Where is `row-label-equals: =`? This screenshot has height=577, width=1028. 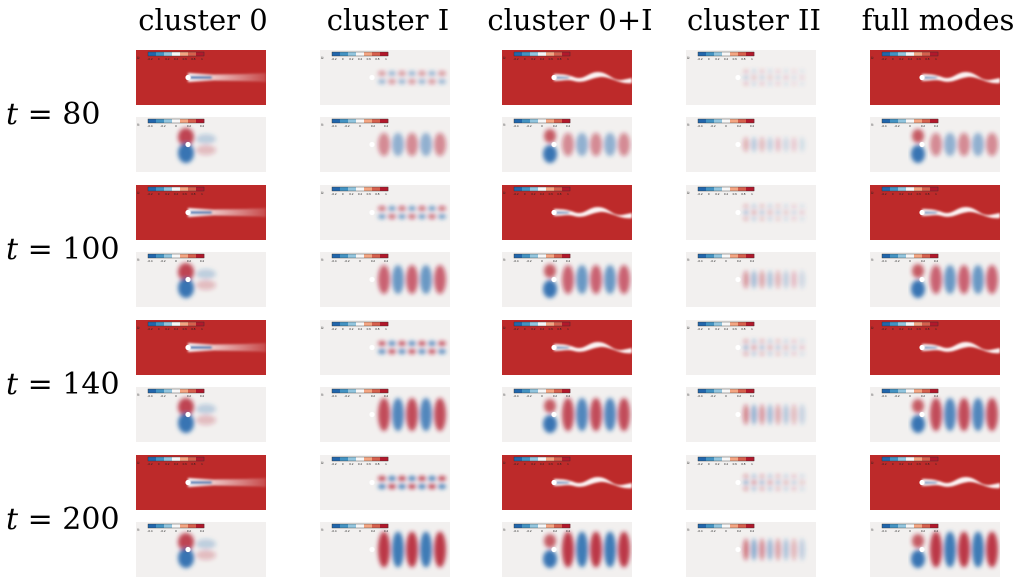 row-label-equals: = is located at coordinates (40, 519).